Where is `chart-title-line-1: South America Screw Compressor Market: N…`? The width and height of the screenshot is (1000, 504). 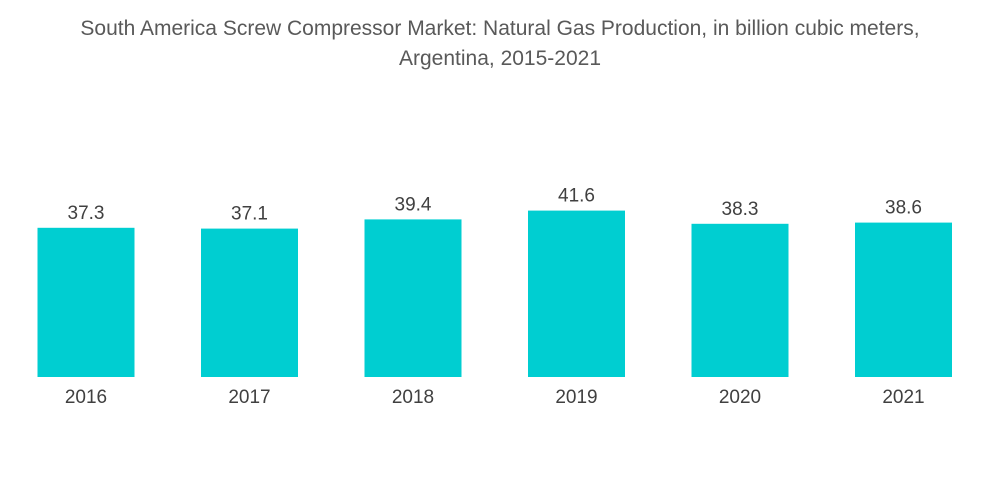
chart-title-line-1: South America Screw Compressor Market: N… is located at coordinates (500, 28).